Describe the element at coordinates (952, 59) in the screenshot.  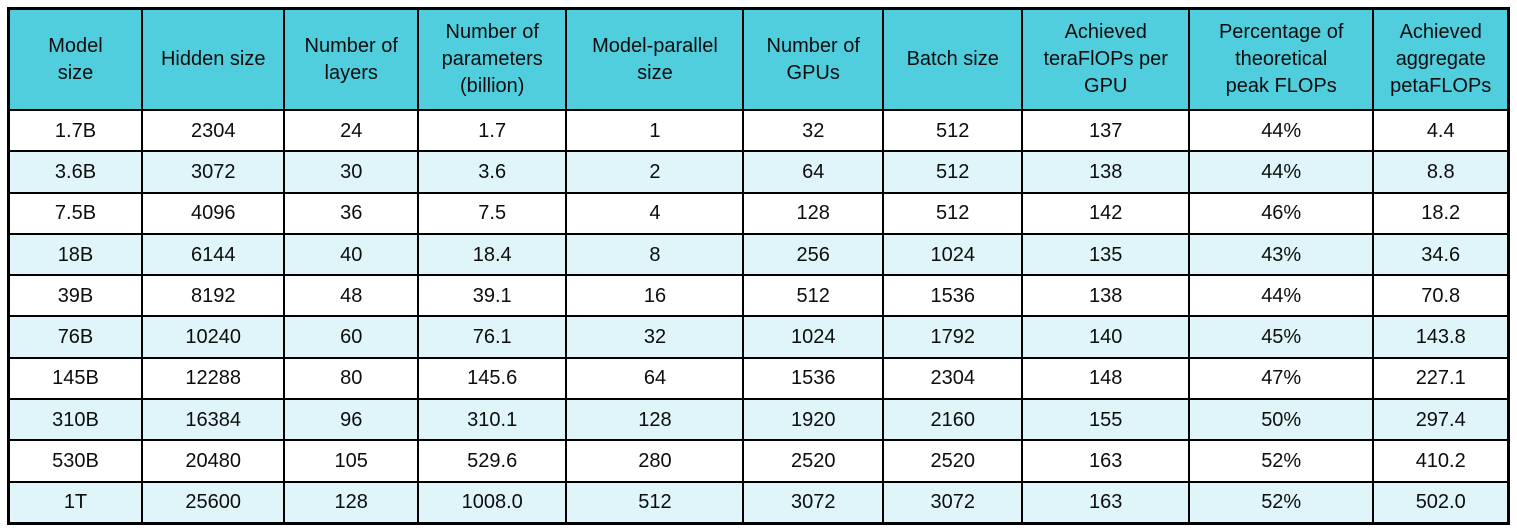
I see `column-header: Batch size` at that location.